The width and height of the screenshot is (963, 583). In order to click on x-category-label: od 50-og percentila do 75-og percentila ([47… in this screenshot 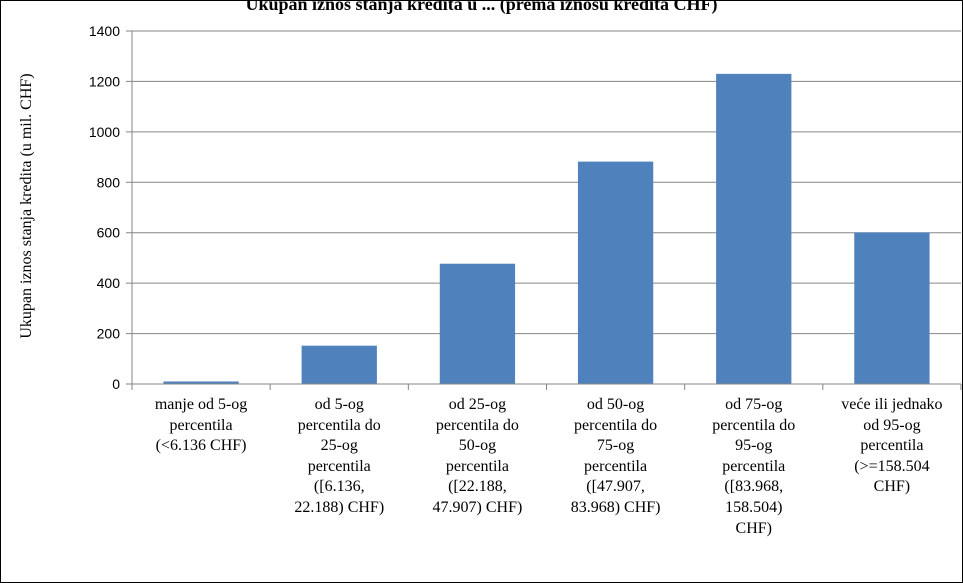, I will do `click(616, 457)`.